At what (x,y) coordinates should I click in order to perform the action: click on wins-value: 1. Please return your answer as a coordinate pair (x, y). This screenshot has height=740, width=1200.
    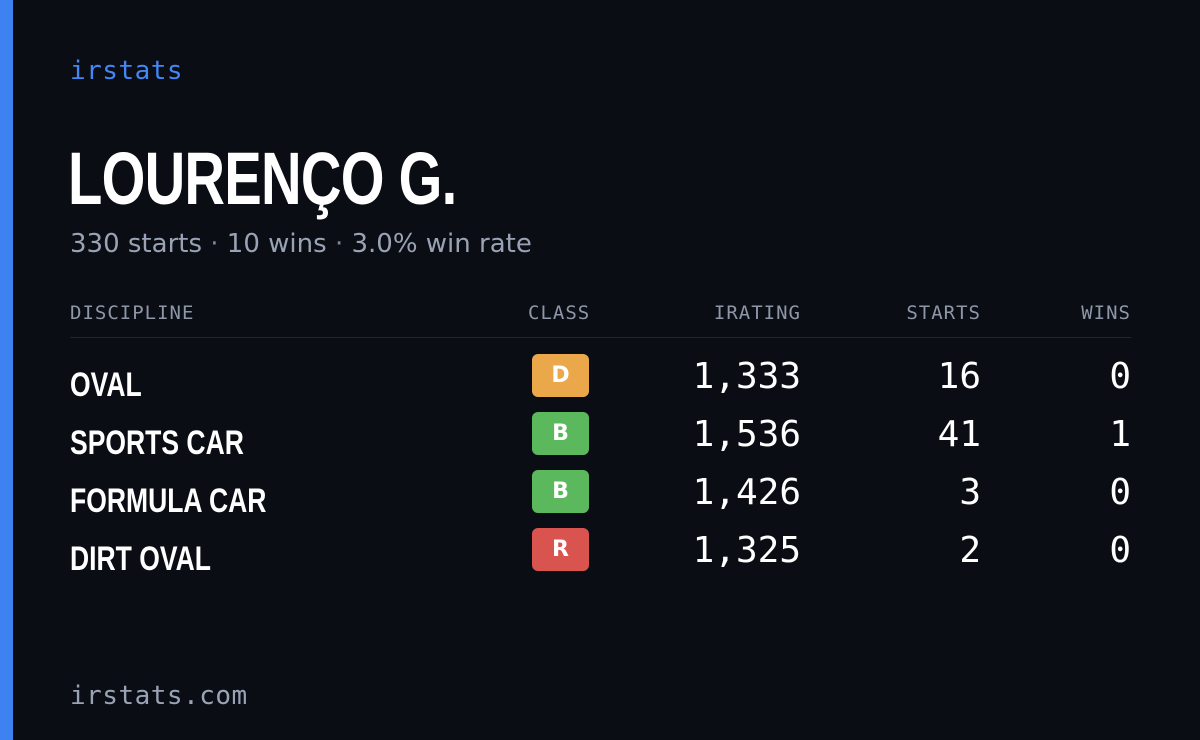
    Looking at the image, I should click on (1120, 434).